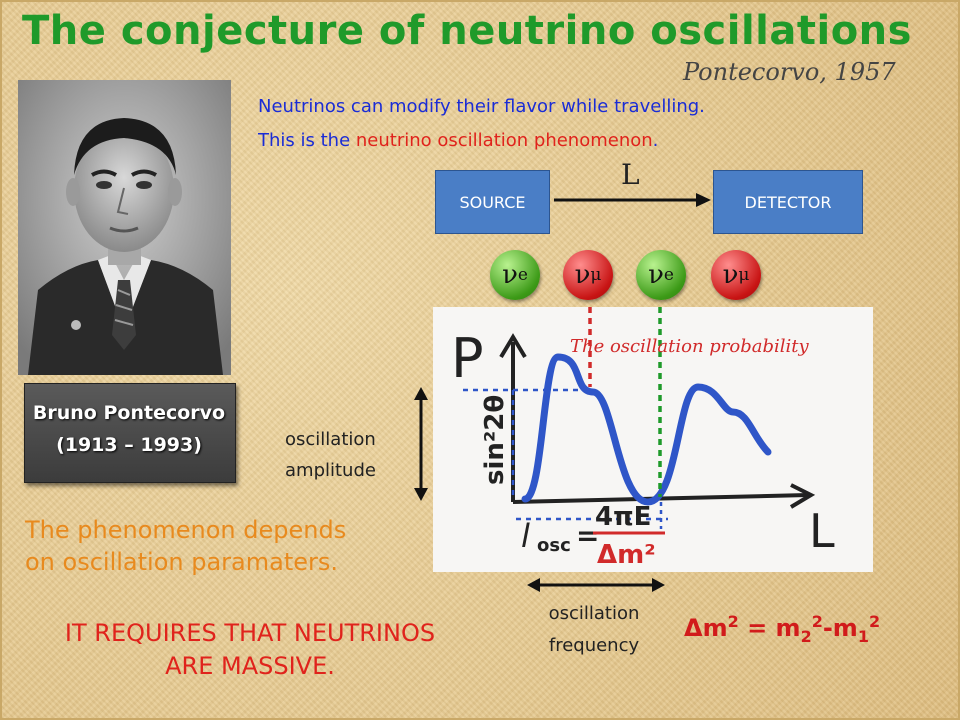 The height and width of the screenshot is (720, 960). What do you see at coordinates (525, 536) in the screenshot?
I see `osc-length-symbol: l` at bounding box center [525, 536].